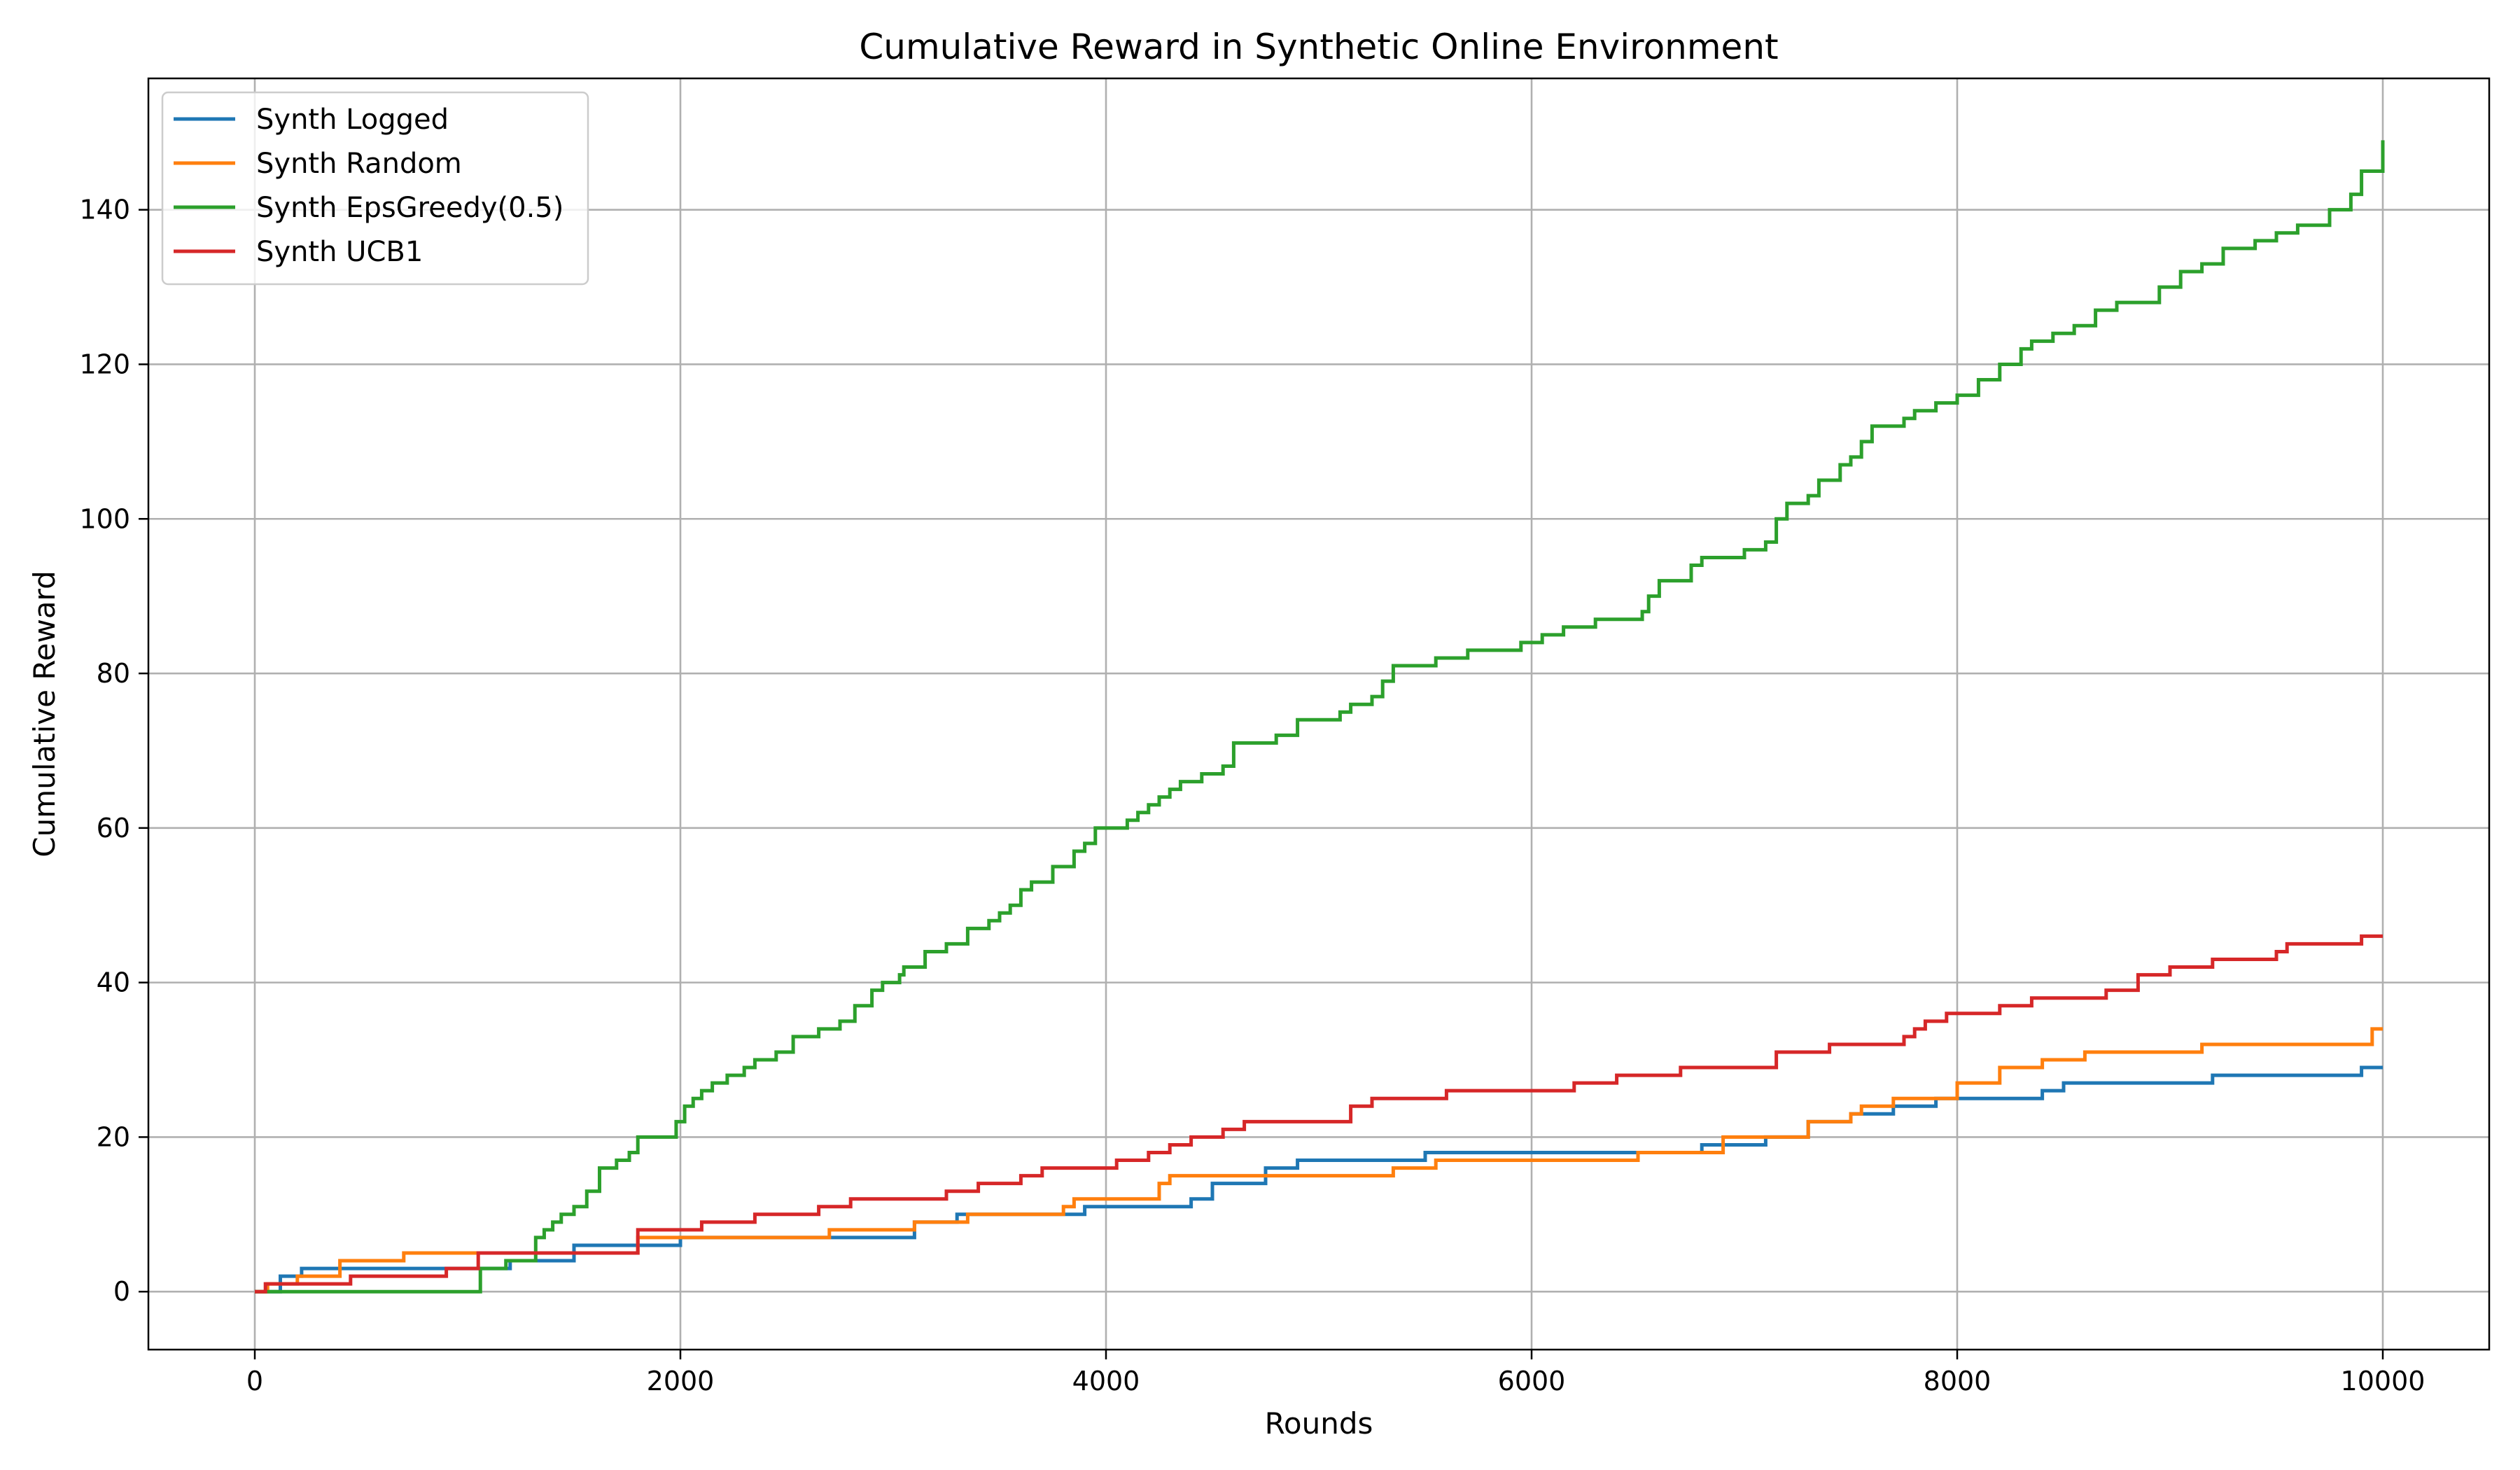 This screenshot has width=2520, height=1470. I want to click on y-tick-label: 120, so click(104, 364).